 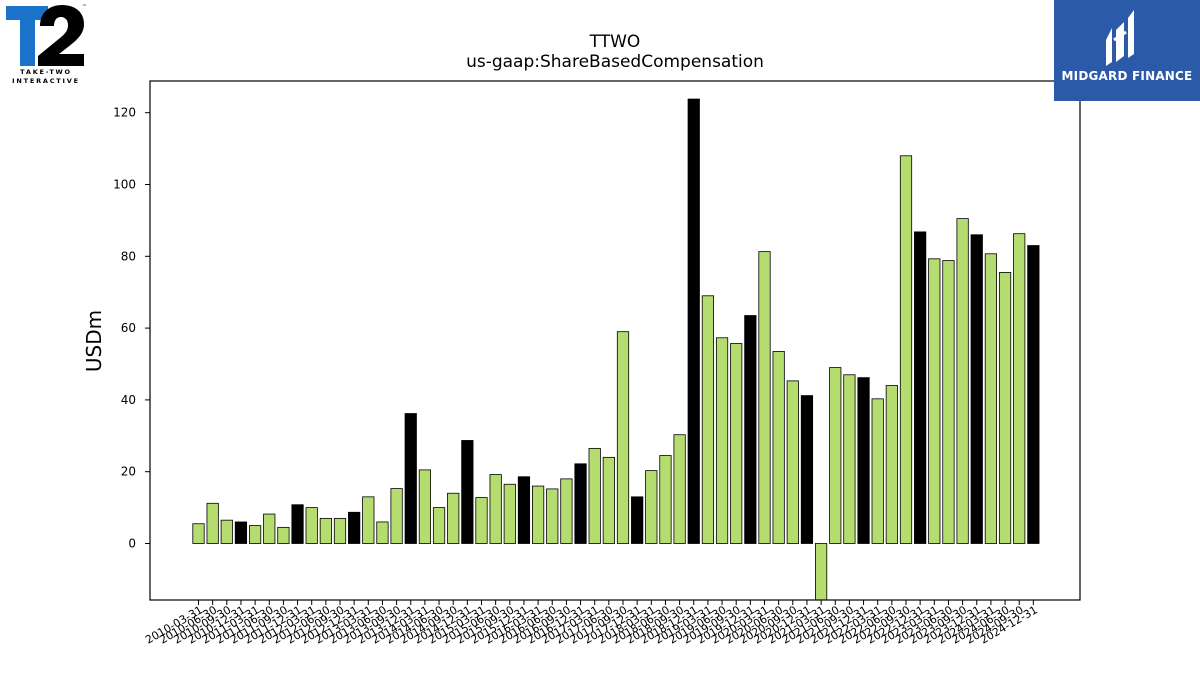 I want to click on y-tick-label: 40, so click(x=128, y=400).